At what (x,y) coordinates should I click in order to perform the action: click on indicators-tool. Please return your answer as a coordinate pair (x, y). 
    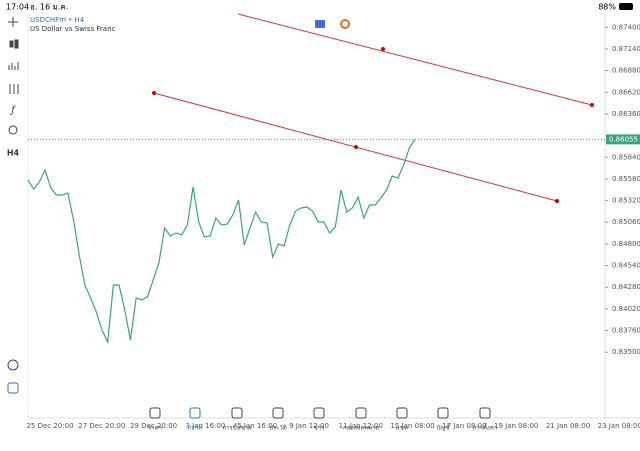
    Looking at the image, I should click on (13, 66).